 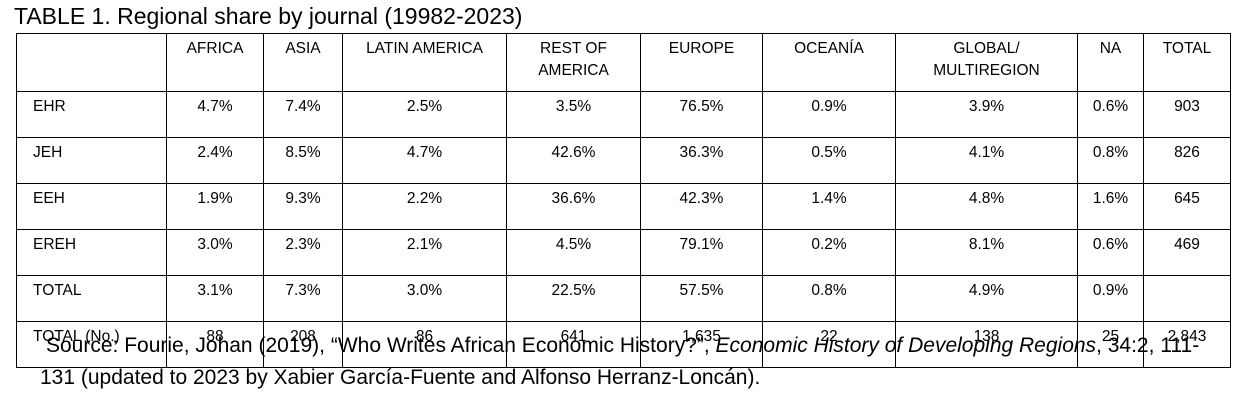 What do you see at coordinates (91, 62) in the screenshot?
I see `header-cell` at bounding box center [91, 62].